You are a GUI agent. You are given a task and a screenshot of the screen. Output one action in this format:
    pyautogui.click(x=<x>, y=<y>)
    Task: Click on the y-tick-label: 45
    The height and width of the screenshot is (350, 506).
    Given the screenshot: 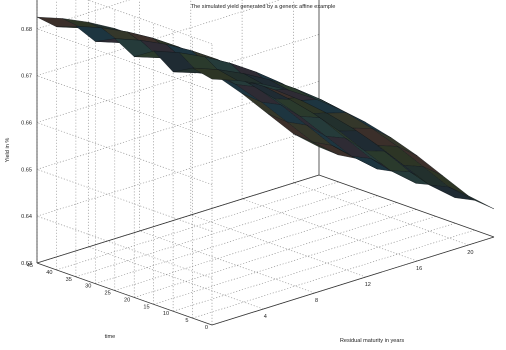 What is the action you would take?
    pyautogui.click(x=30, y=266)
    